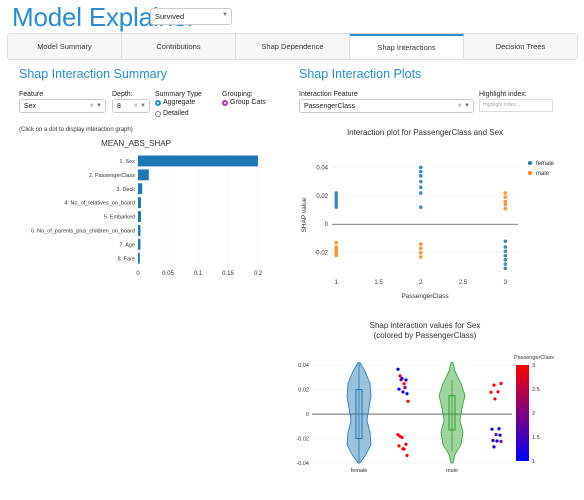 This screenshot has height=500, width=584. What do you see at coordinates (337, 283) in the screenshot?
I see `x-tick-label: 1` at bounding box center [337, 283].